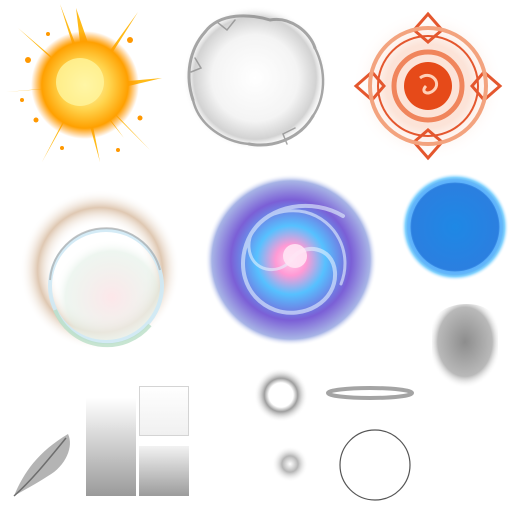 The width and height of the screenshot is (512, 512). Describe the element at coordinates (255, 78) in the screenshot. I see `smoke-ring-sprite` at that location.